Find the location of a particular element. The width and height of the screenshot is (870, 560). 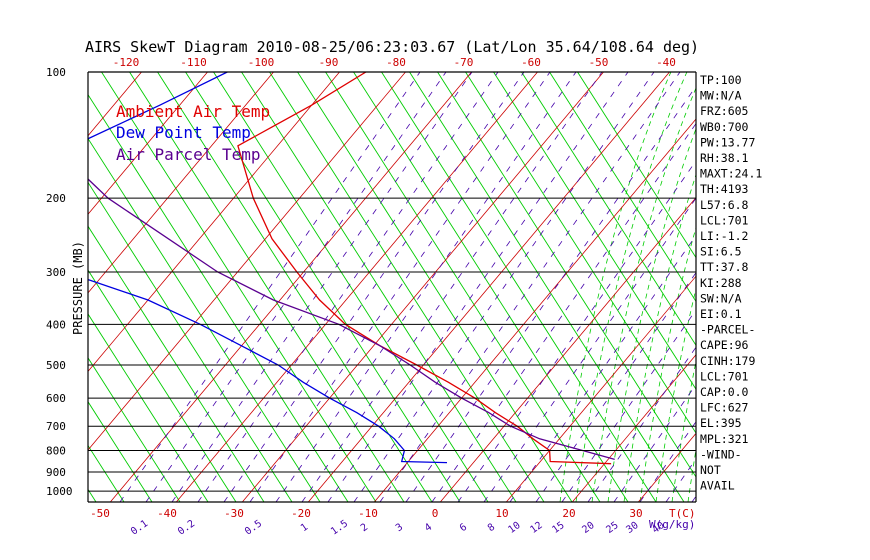

pressure-tick-label: 900 is located at coordinates (56, 472).